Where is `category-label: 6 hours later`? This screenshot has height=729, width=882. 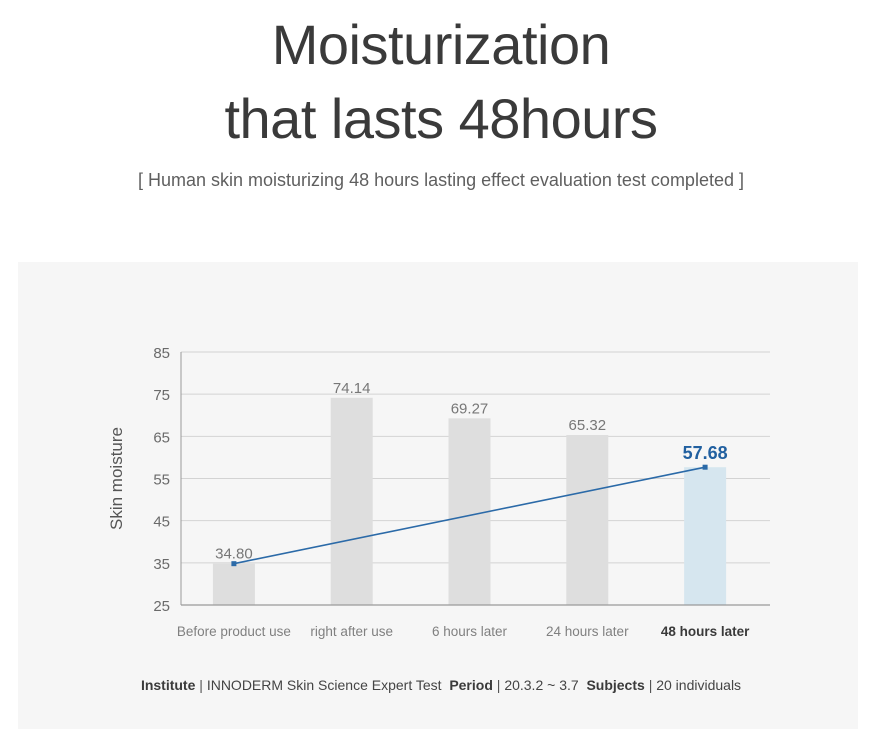
category-label: 6 hours later is located at coordinates (470, 631).